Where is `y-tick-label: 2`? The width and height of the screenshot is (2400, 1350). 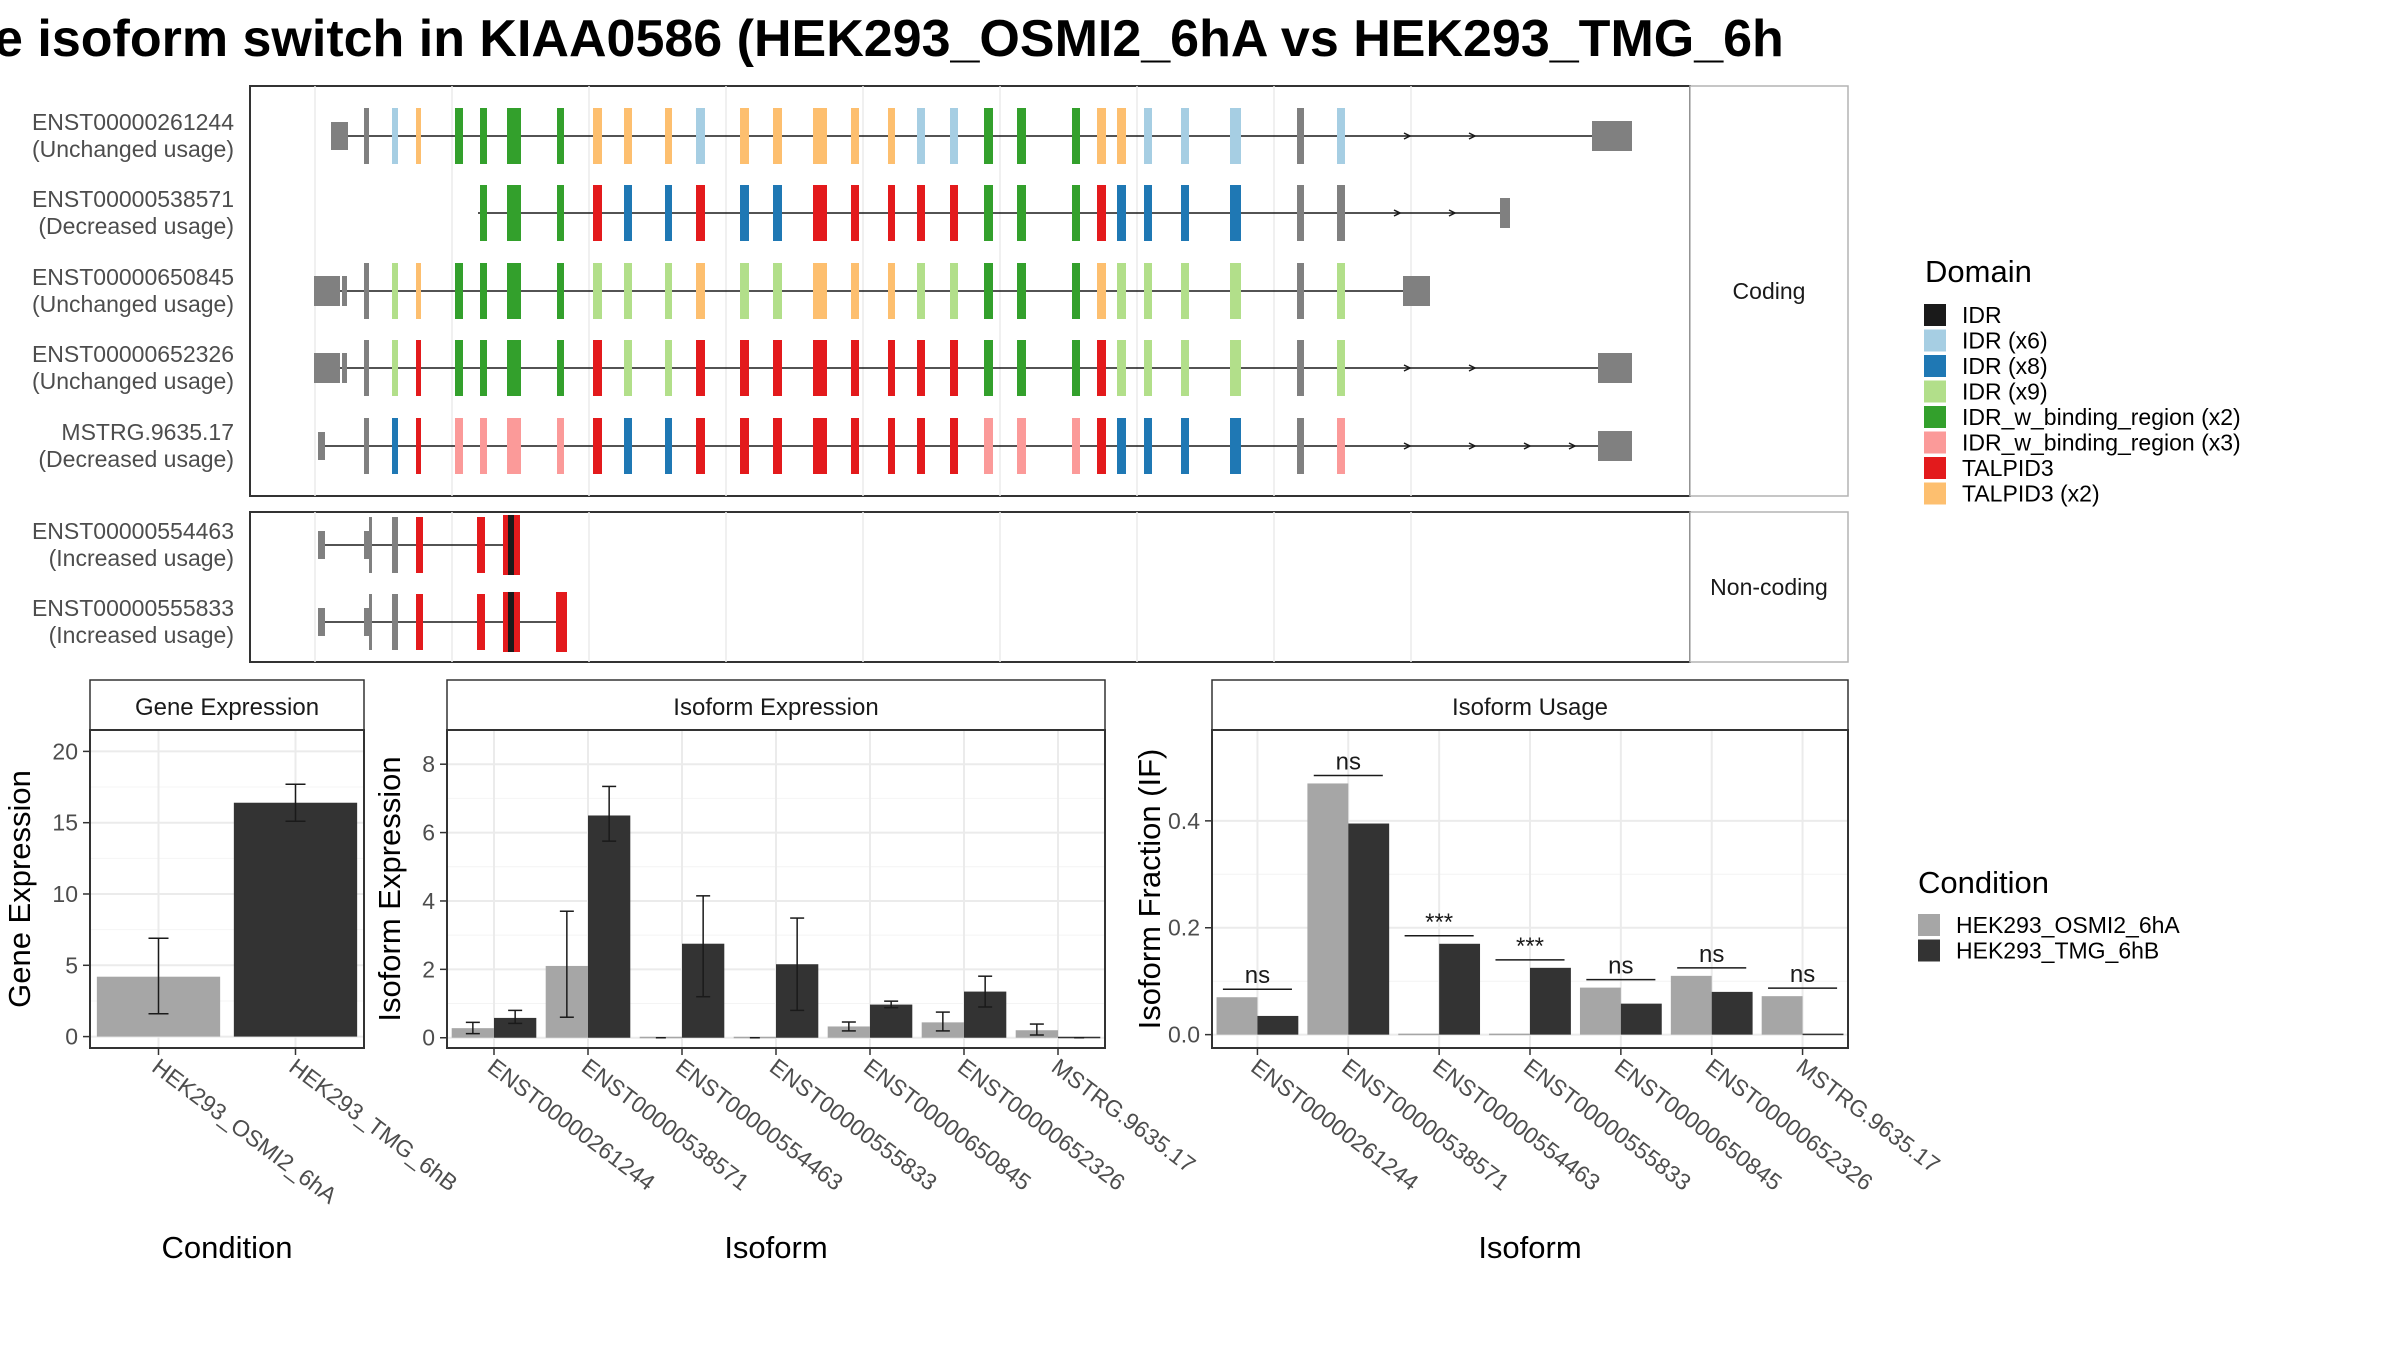 y-tick-label: 2 is located at coordinates (428, 969).